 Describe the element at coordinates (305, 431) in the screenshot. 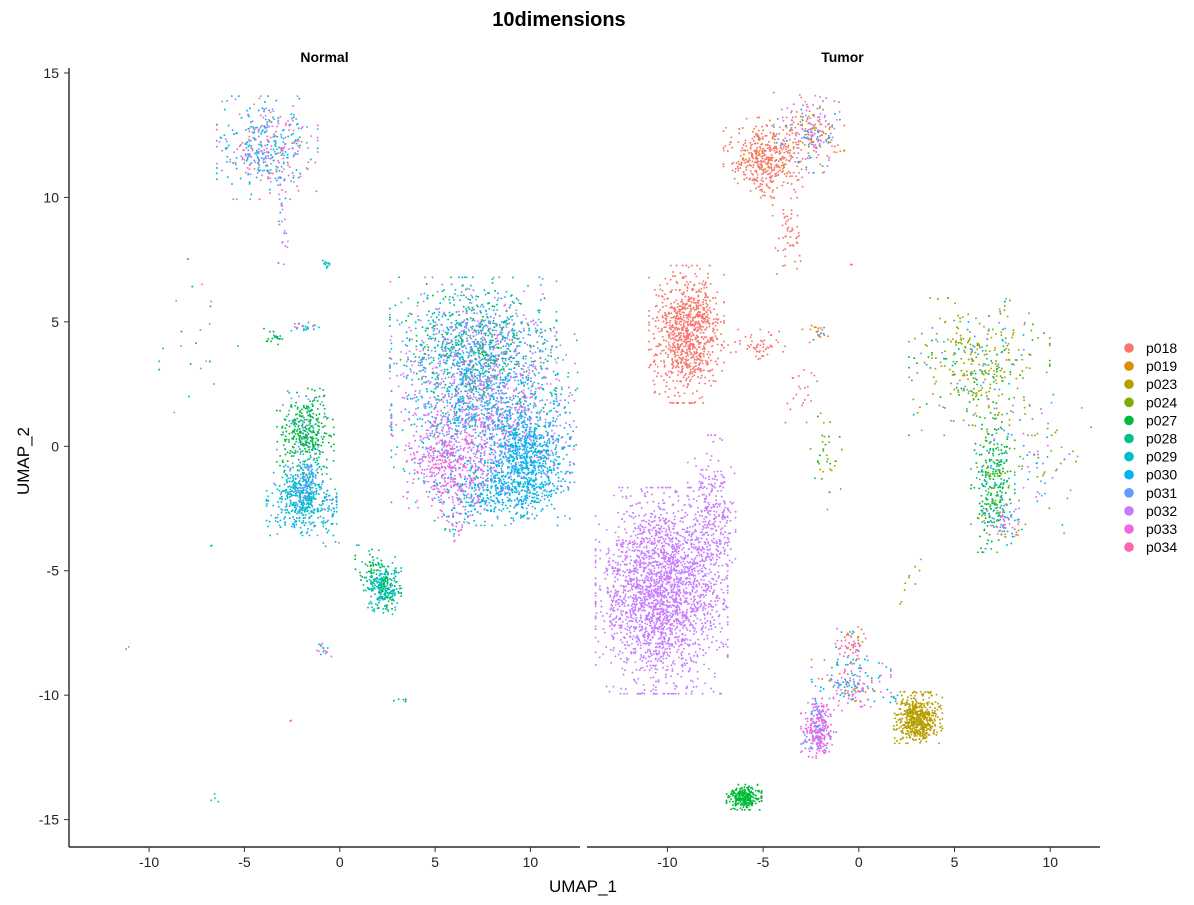

I see `point-cluster` at that location.